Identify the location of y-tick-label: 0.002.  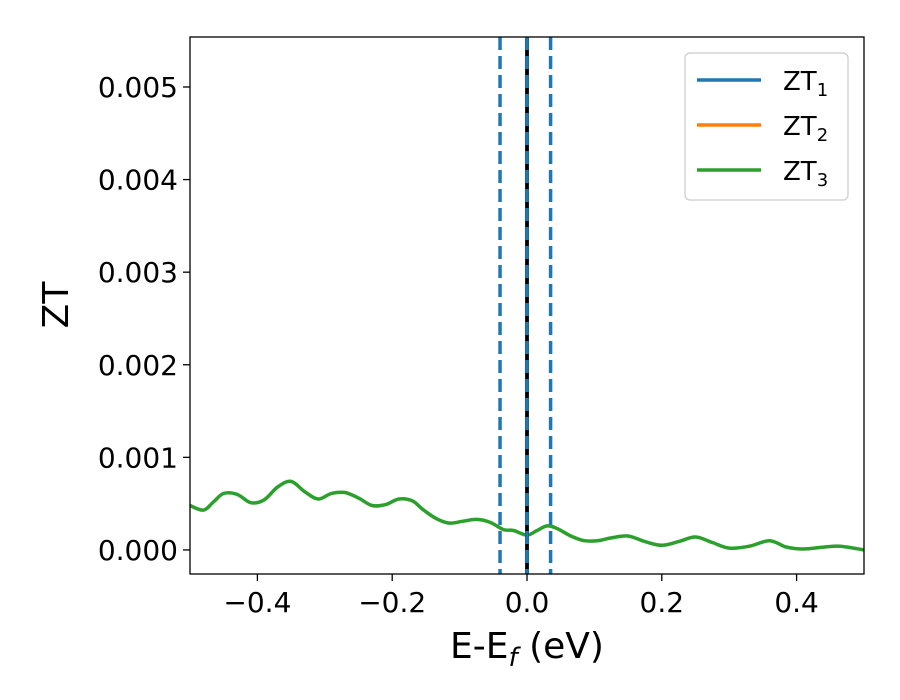
(138, 365).